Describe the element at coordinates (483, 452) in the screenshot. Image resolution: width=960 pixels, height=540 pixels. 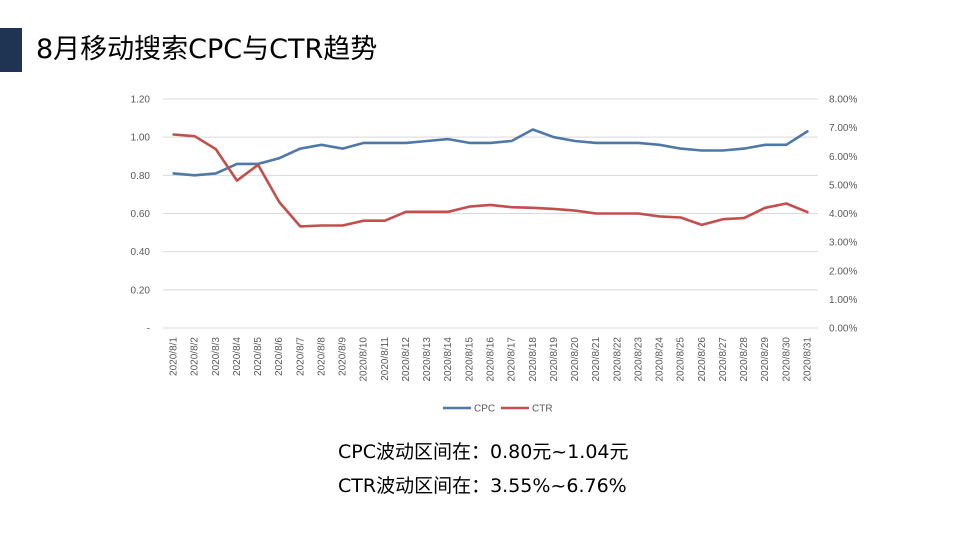
I see `cpc-range-text: CPC波动区间在：0.80元~1.04元` at that location.